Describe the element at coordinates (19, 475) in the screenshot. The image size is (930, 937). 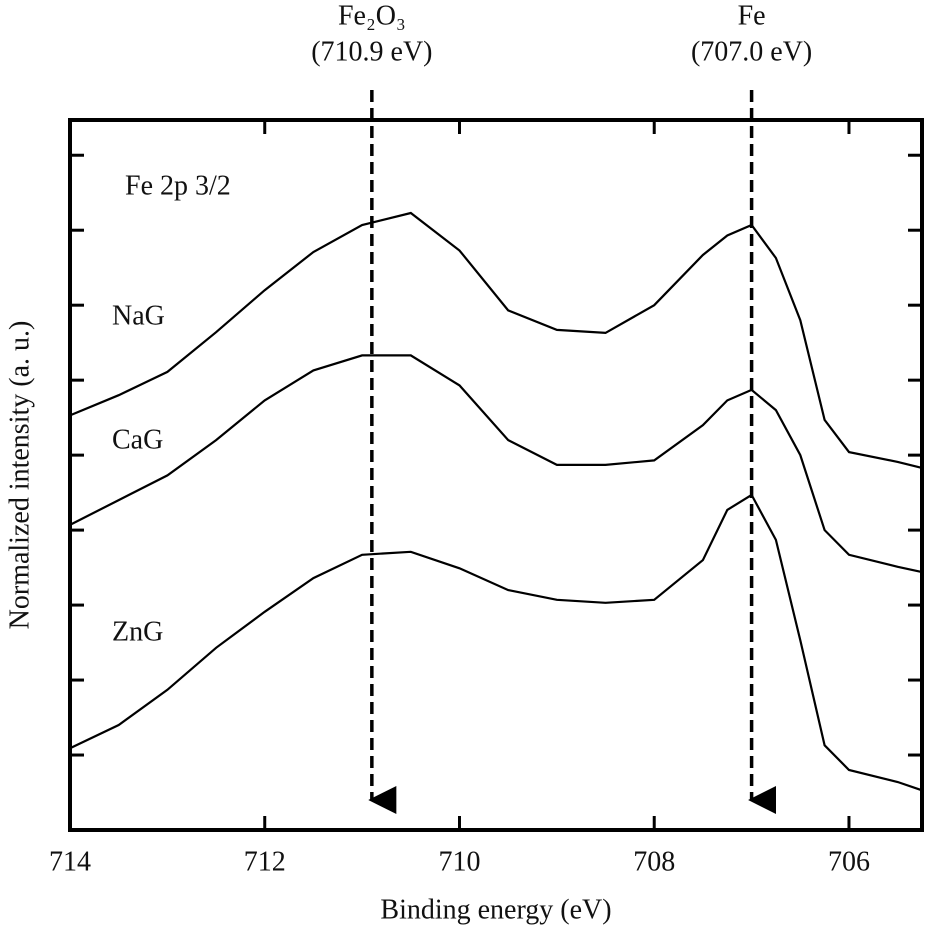
I see `y-axis-label: Normalized intensity (a. u.)` at that location.